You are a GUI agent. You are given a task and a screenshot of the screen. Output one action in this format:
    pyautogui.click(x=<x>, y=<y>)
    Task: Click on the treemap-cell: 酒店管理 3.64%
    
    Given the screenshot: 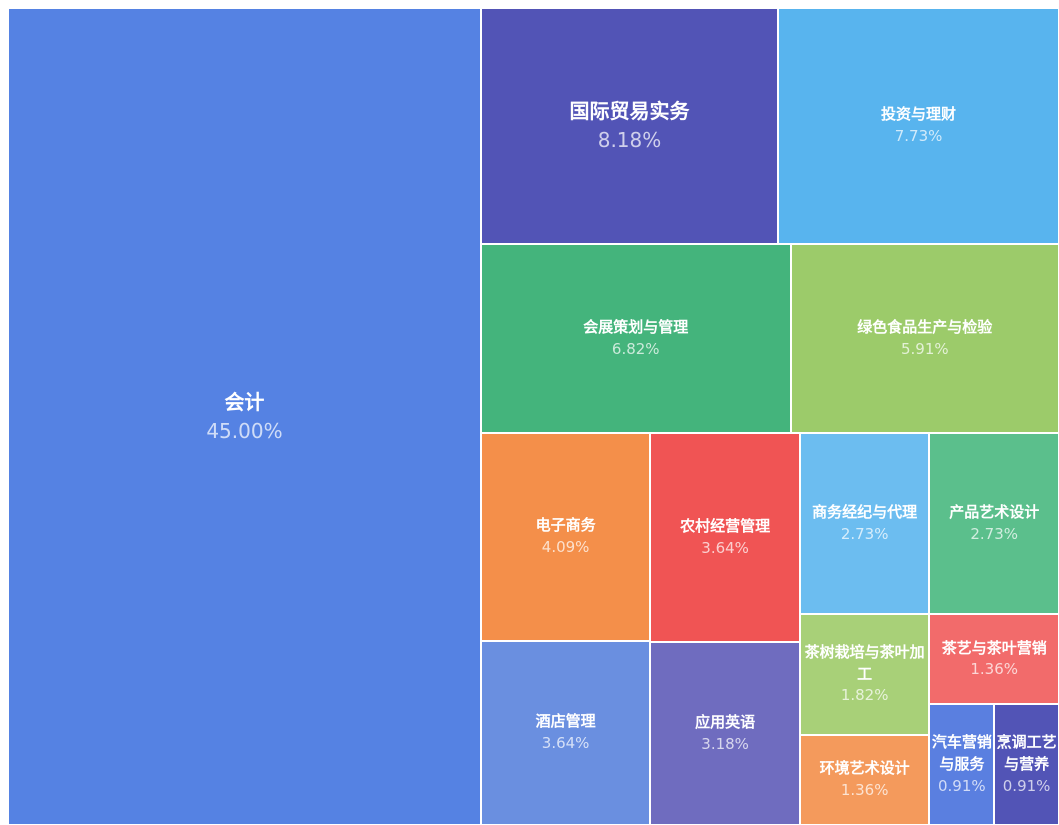 What is the action you would take?
    pyautogui.click(x=565, y=732)
    